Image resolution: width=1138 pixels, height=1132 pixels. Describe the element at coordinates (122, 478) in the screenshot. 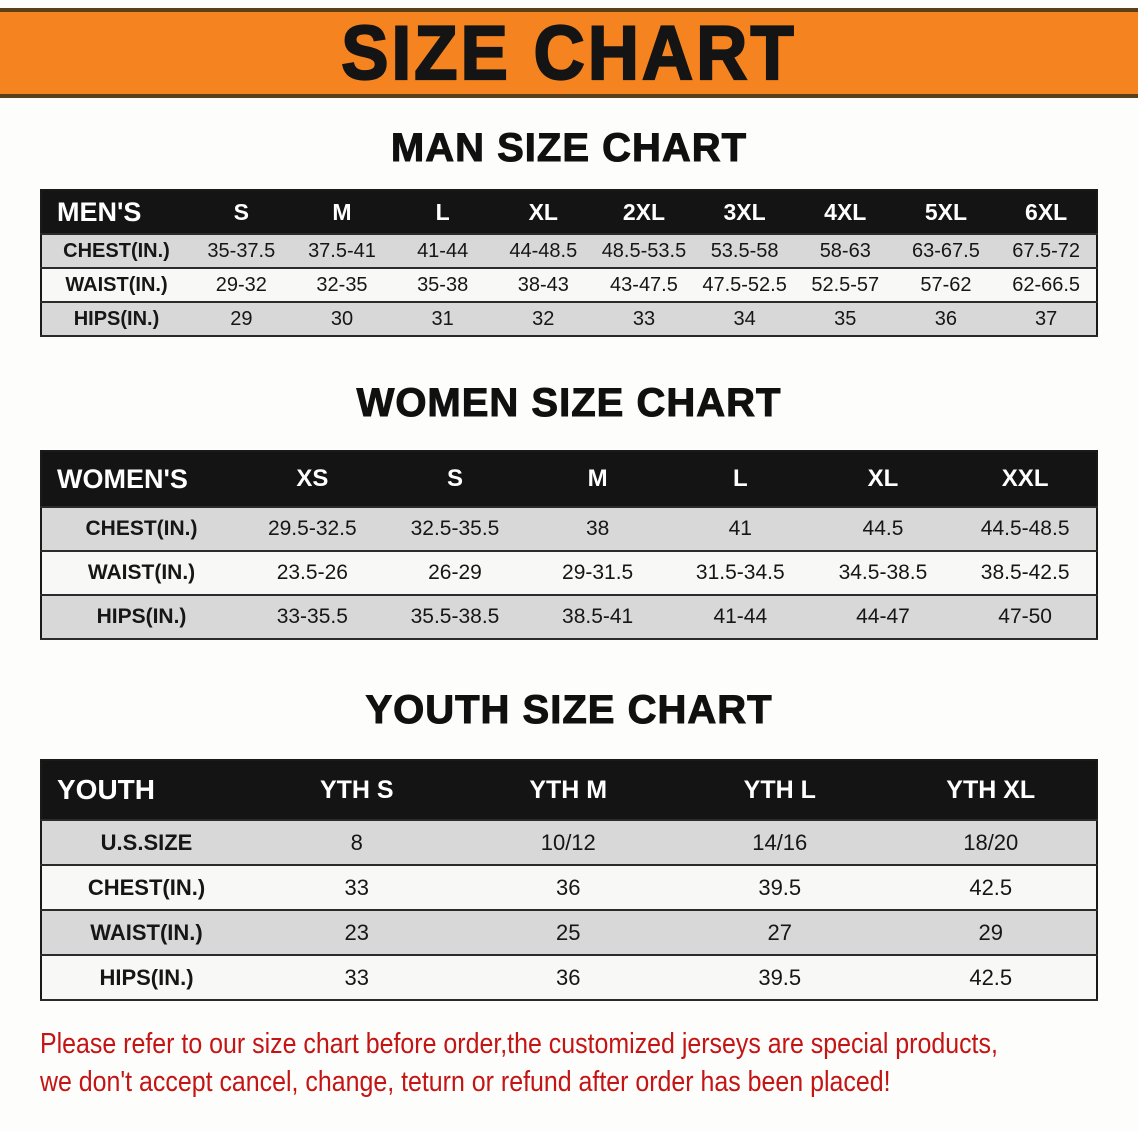

I see `table-title-cell: WOMEN'S` at that location.